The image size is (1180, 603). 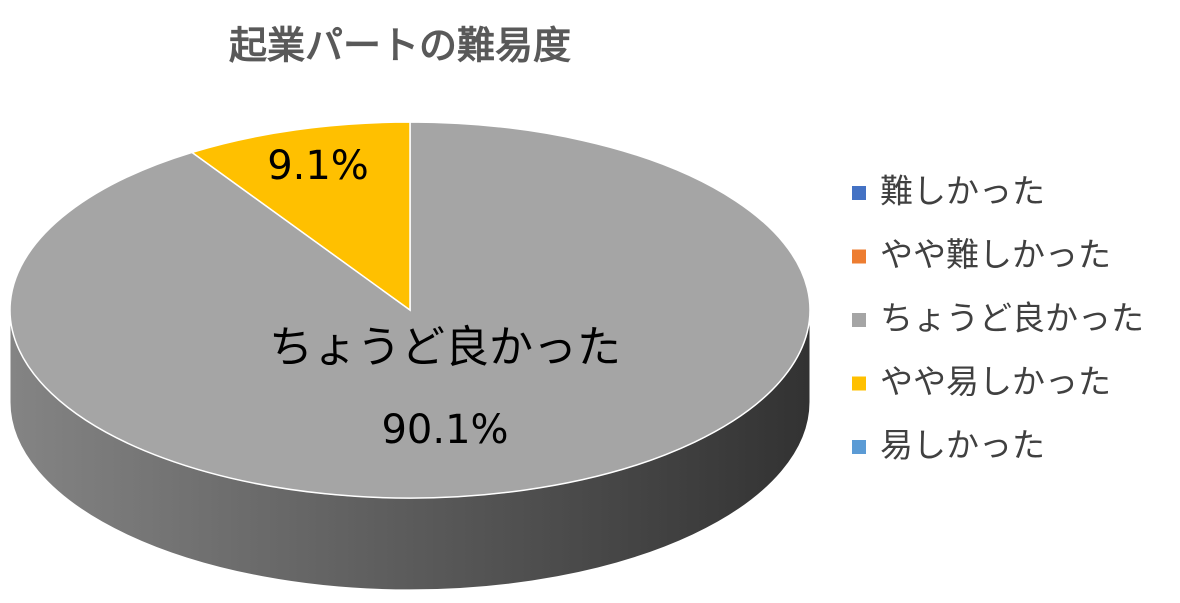 I want to click on legend-label: ちょうど良かった, so click(x=1012, y=318).